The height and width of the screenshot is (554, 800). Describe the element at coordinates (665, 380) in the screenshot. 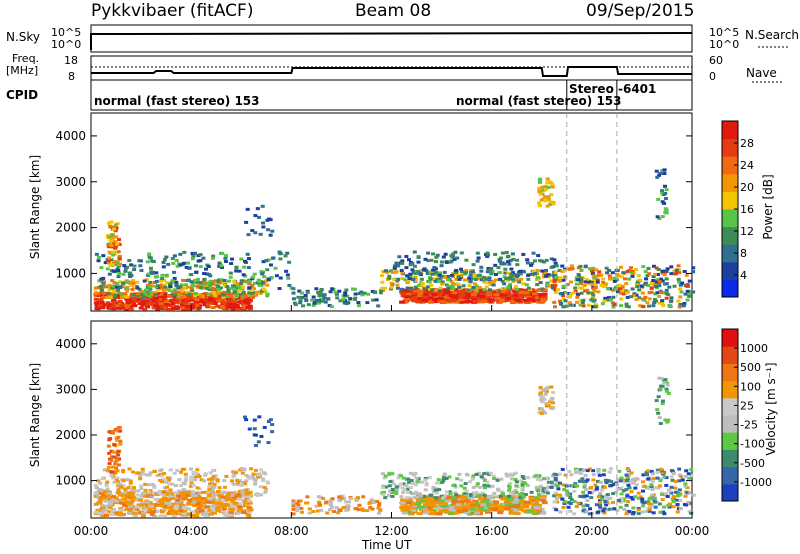

I see `velocity-cell-2022` at that location.